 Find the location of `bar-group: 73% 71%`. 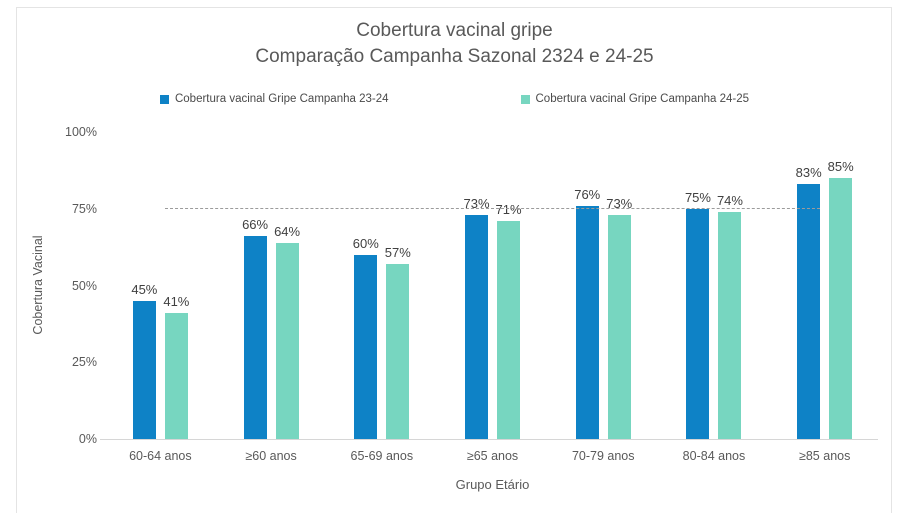

bar-group: 73% 71% is located at coordinates (492, 285).